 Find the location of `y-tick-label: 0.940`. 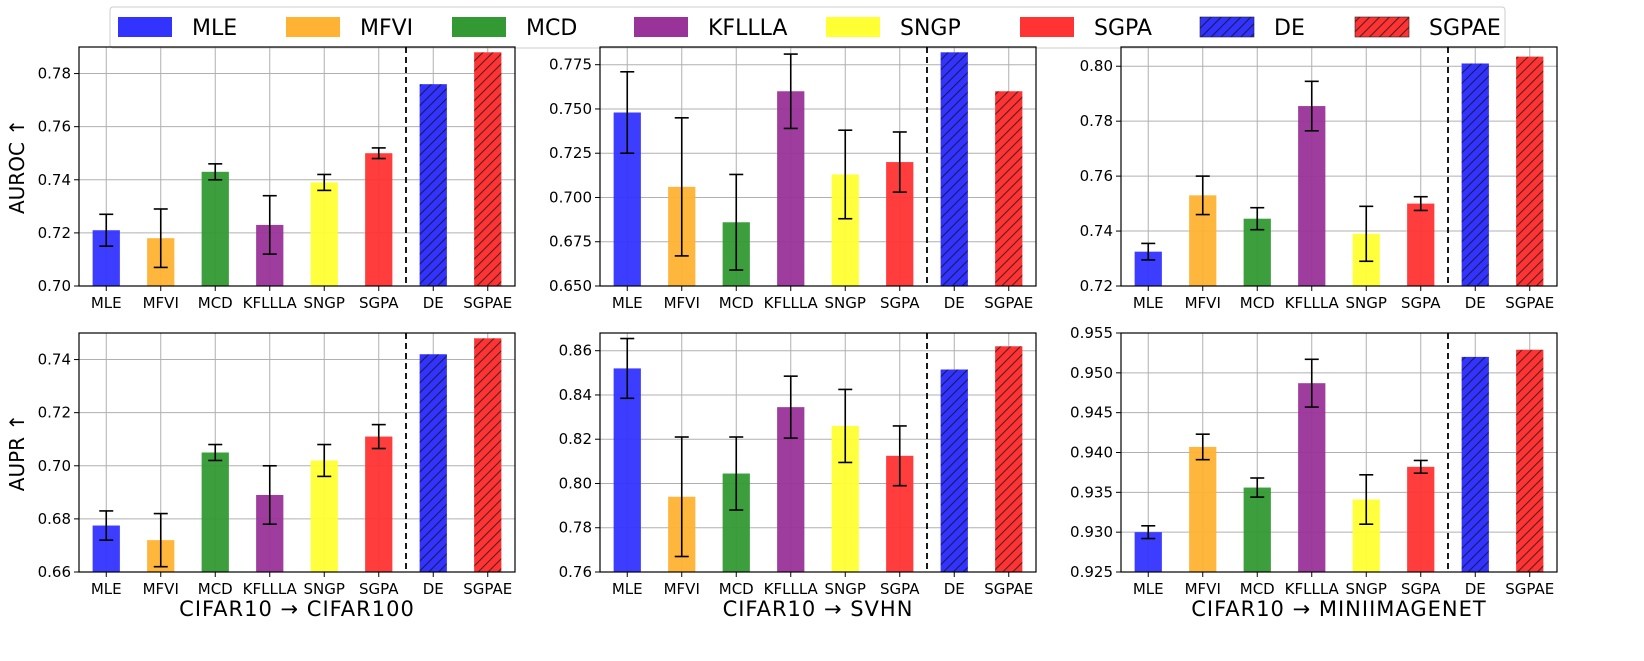

y-tick-label: 0.940 is located at coordinates (1091, 453).